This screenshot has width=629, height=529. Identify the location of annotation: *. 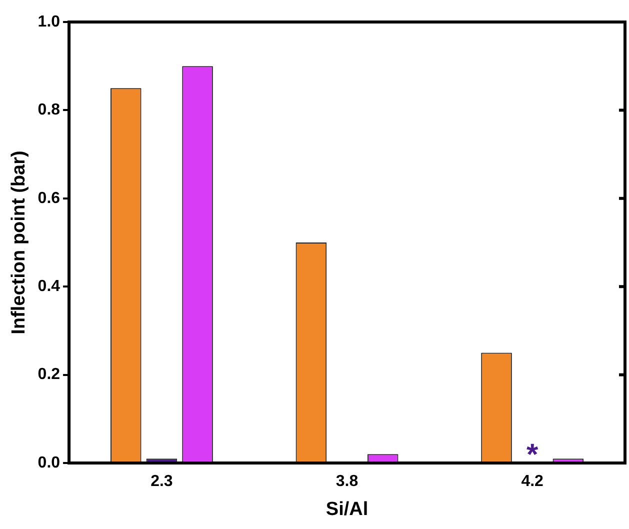
(532, 455).